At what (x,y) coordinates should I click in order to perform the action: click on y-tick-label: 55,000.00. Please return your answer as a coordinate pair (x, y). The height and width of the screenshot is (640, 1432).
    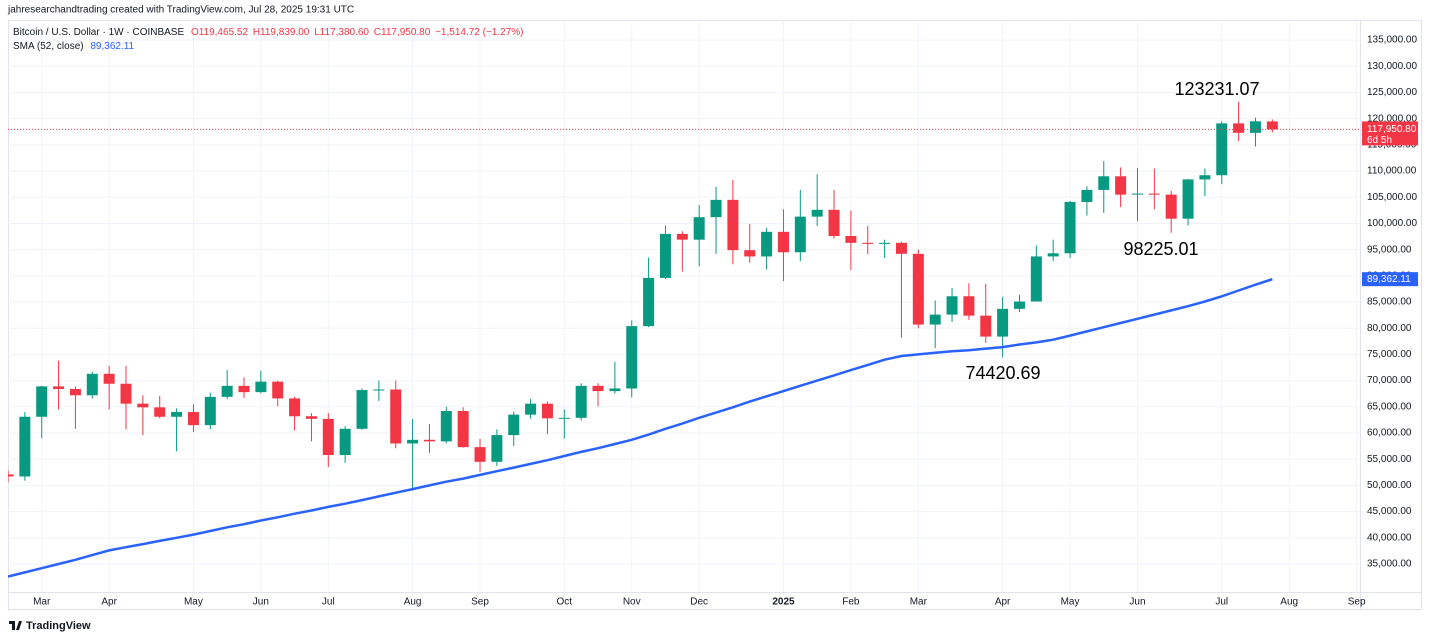
    Looking at the image, I should click on (1389, 459).